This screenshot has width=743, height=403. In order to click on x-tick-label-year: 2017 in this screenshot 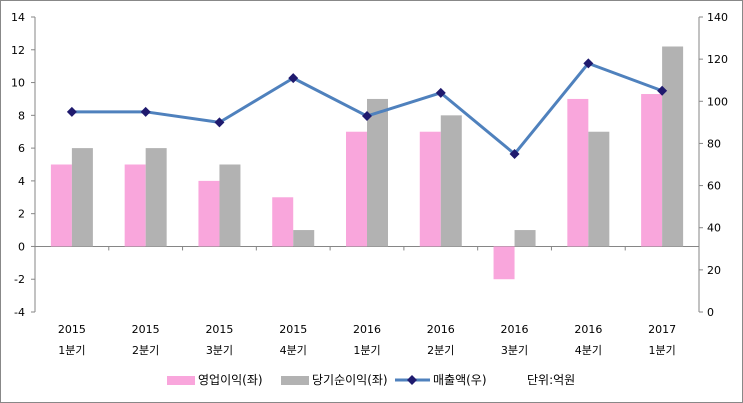, I will do `click(662, 329)`.